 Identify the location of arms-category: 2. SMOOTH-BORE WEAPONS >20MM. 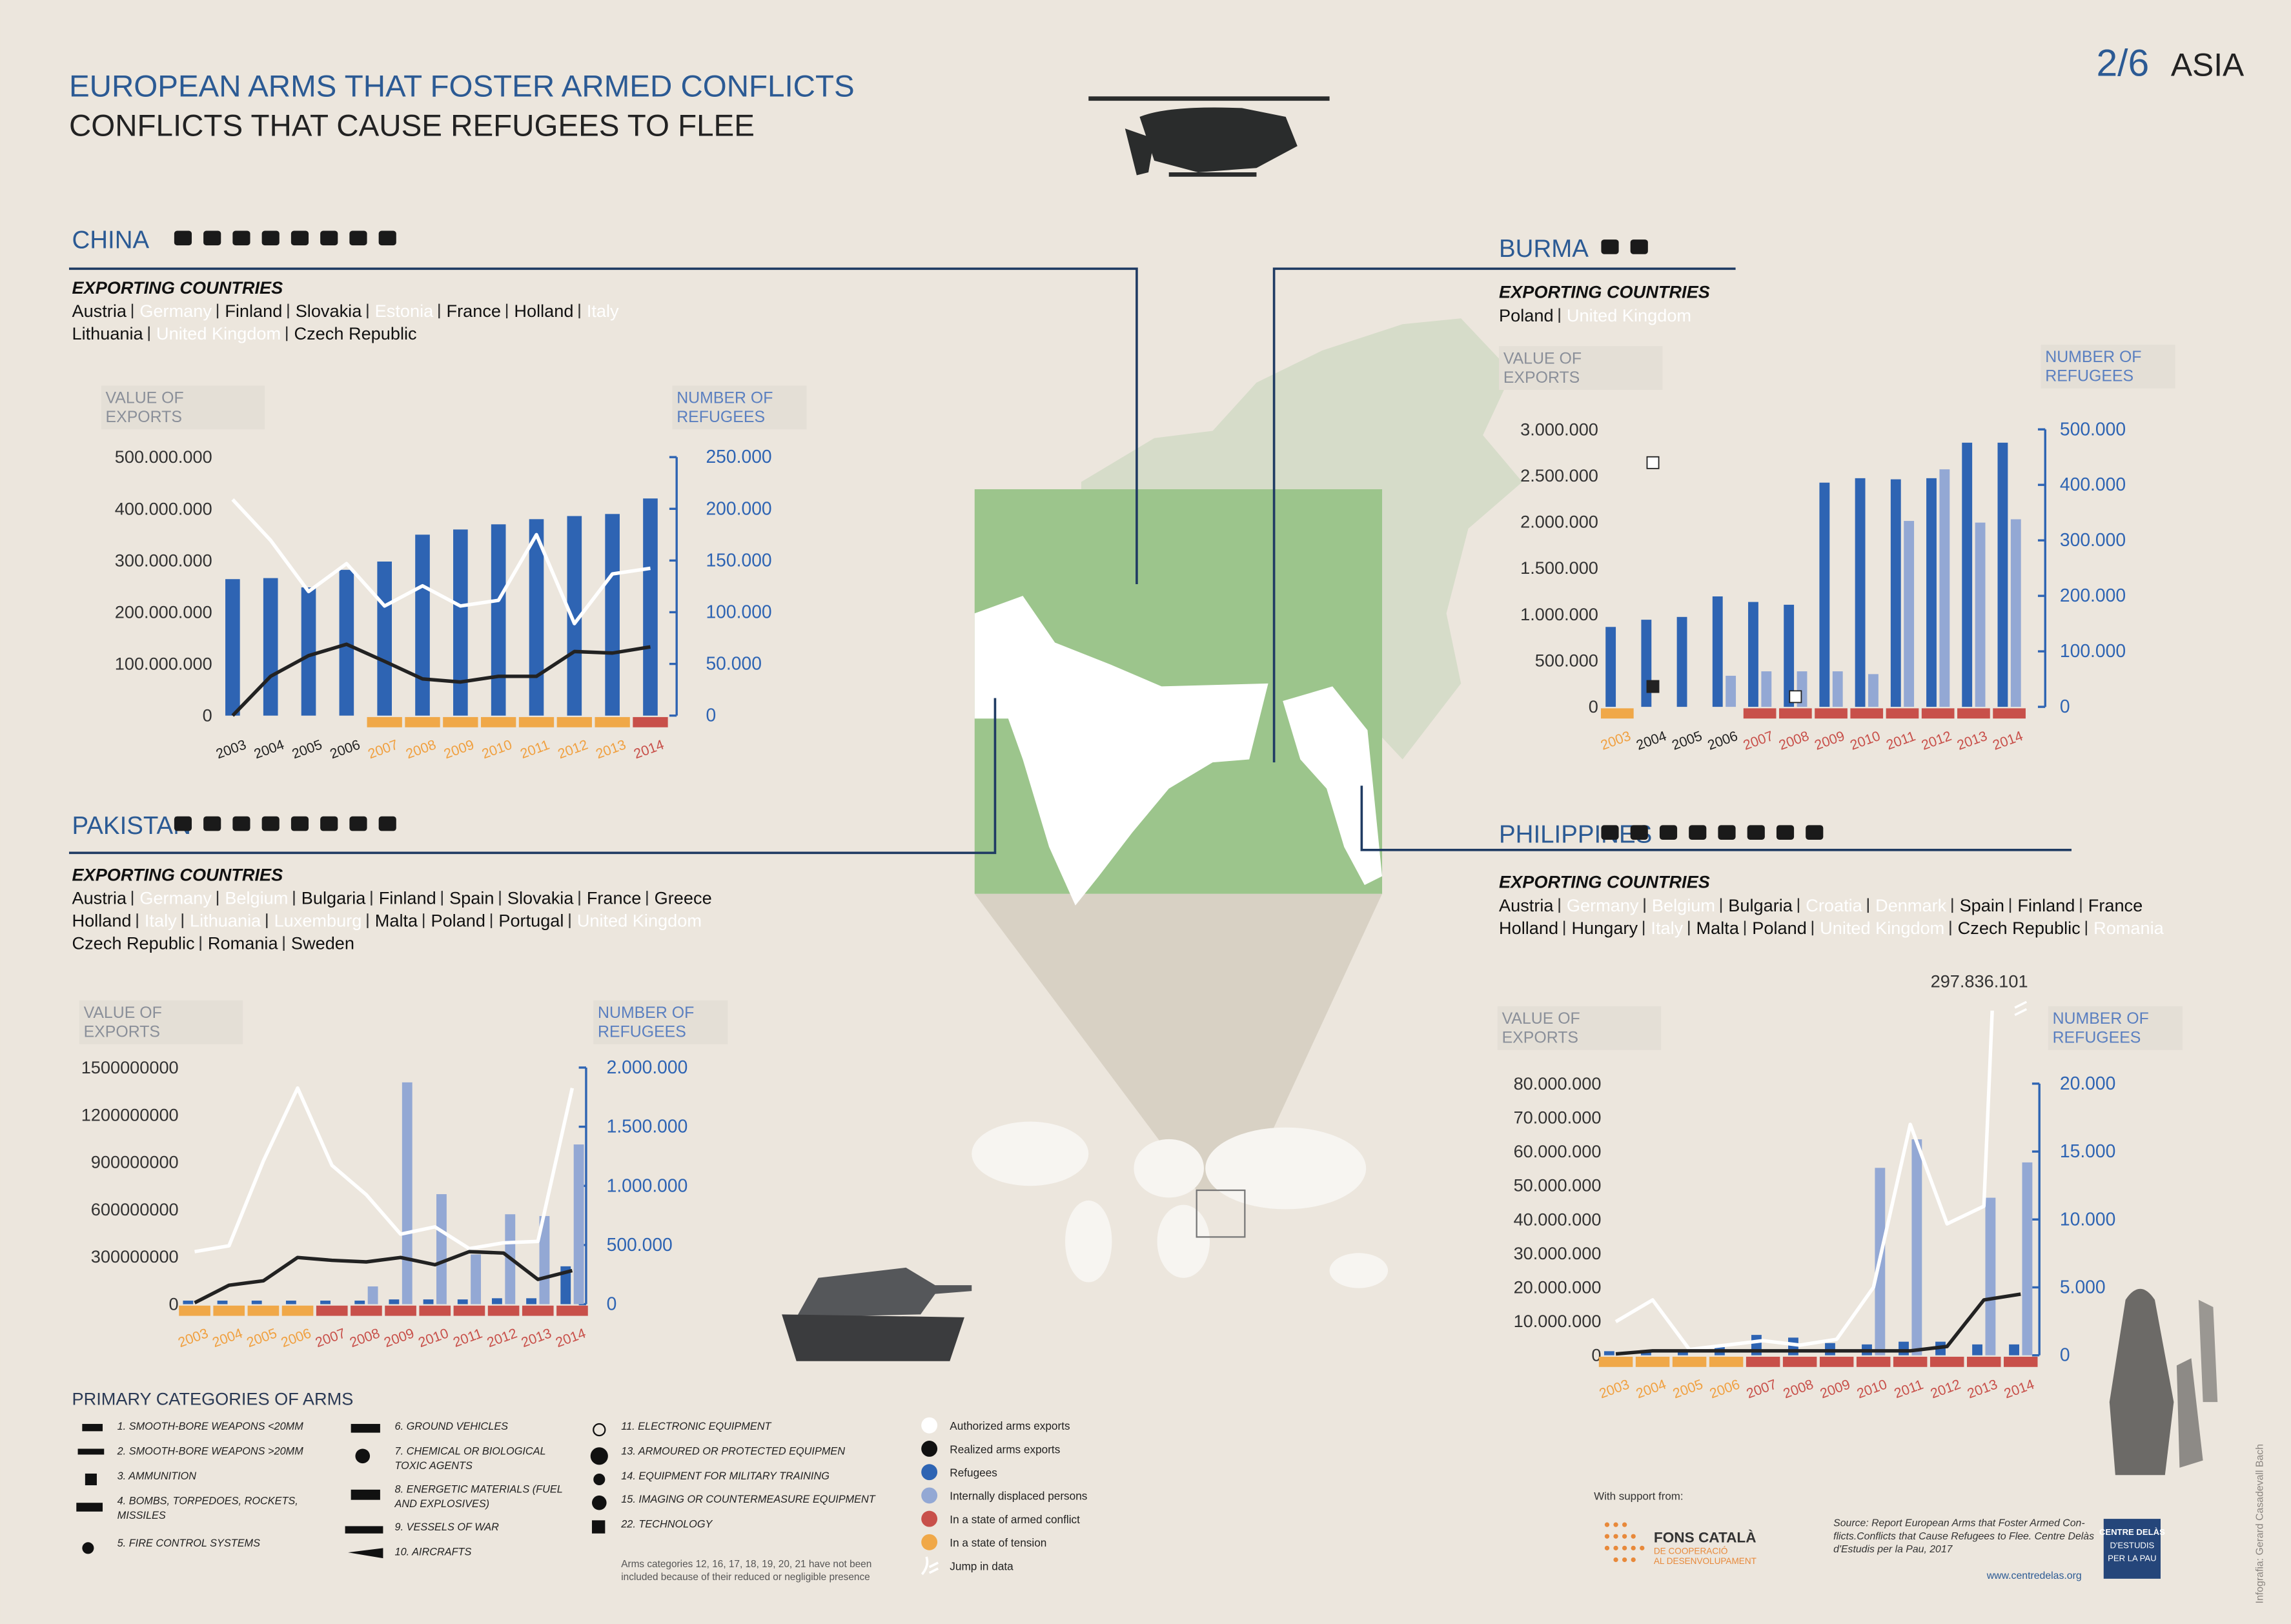
(210, 1451).